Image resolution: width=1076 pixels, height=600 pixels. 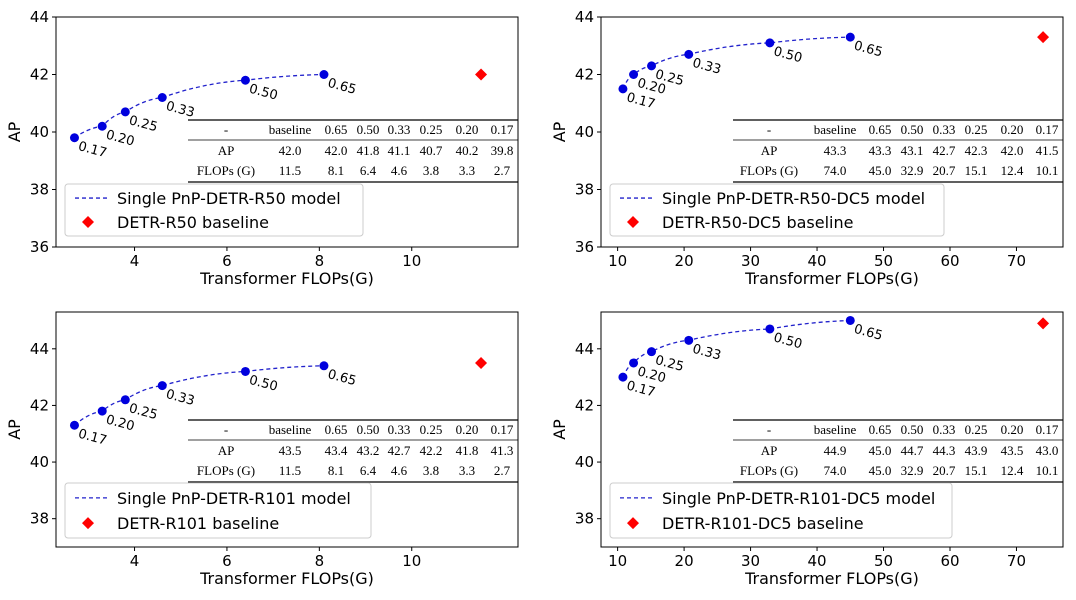 What do you see at coordinates (431, 129) in the screenshot?
I see `table-header-cell: 0.25` at bounding box center [431, 129].